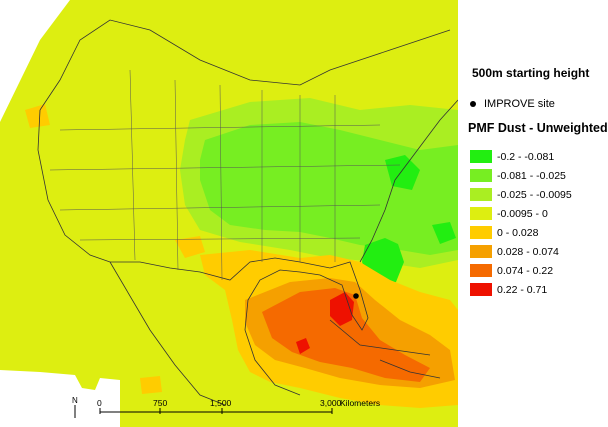 Image resolution: width=608 pixels, height=427 pixels. I want to click on legend-item: -0.0095 - 0, so click(521, 213).